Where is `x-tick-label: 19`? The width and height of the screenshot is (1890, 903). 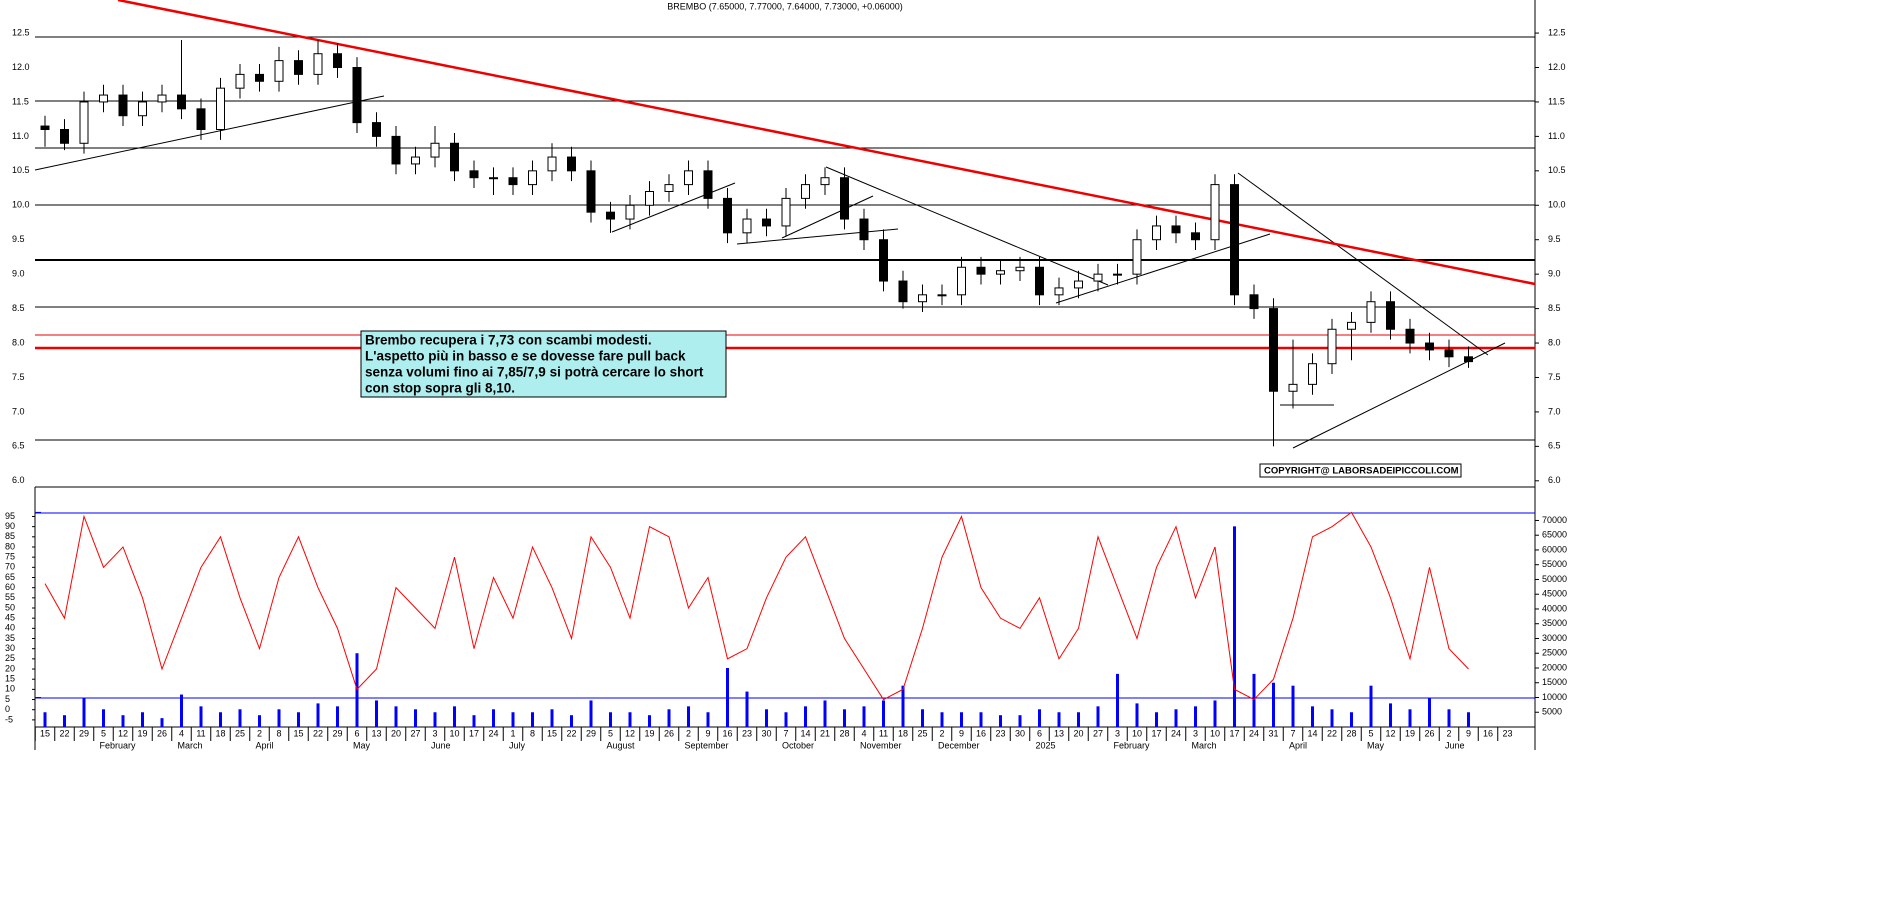 x-tick-label: 19 is located at coordinates (649, 733).